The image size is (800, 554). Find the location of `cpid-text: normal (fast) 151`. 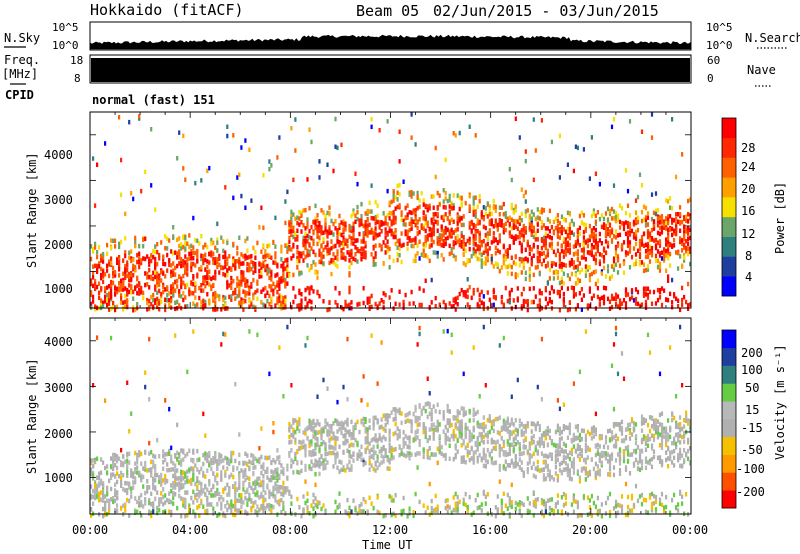

cpid-text: normal (fast) 151 is located at coordinates (153, 100).